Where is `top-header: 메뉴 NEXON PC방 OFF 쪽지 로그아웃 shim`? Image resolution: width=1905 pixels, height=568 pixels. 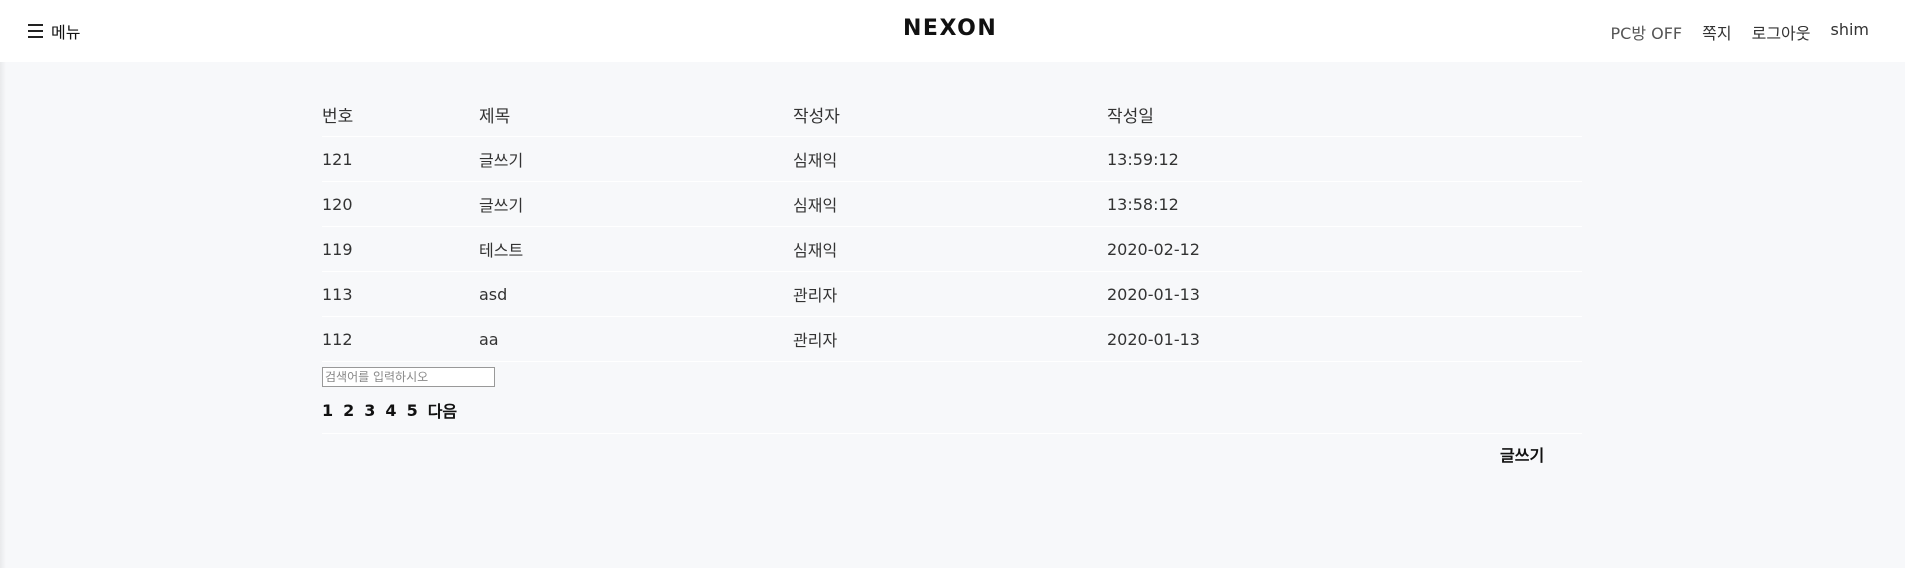
top-header: 메뉴 NEXON PC방 OFF 쪽지 로그아웃 shim is located at coordinates (952, 31).